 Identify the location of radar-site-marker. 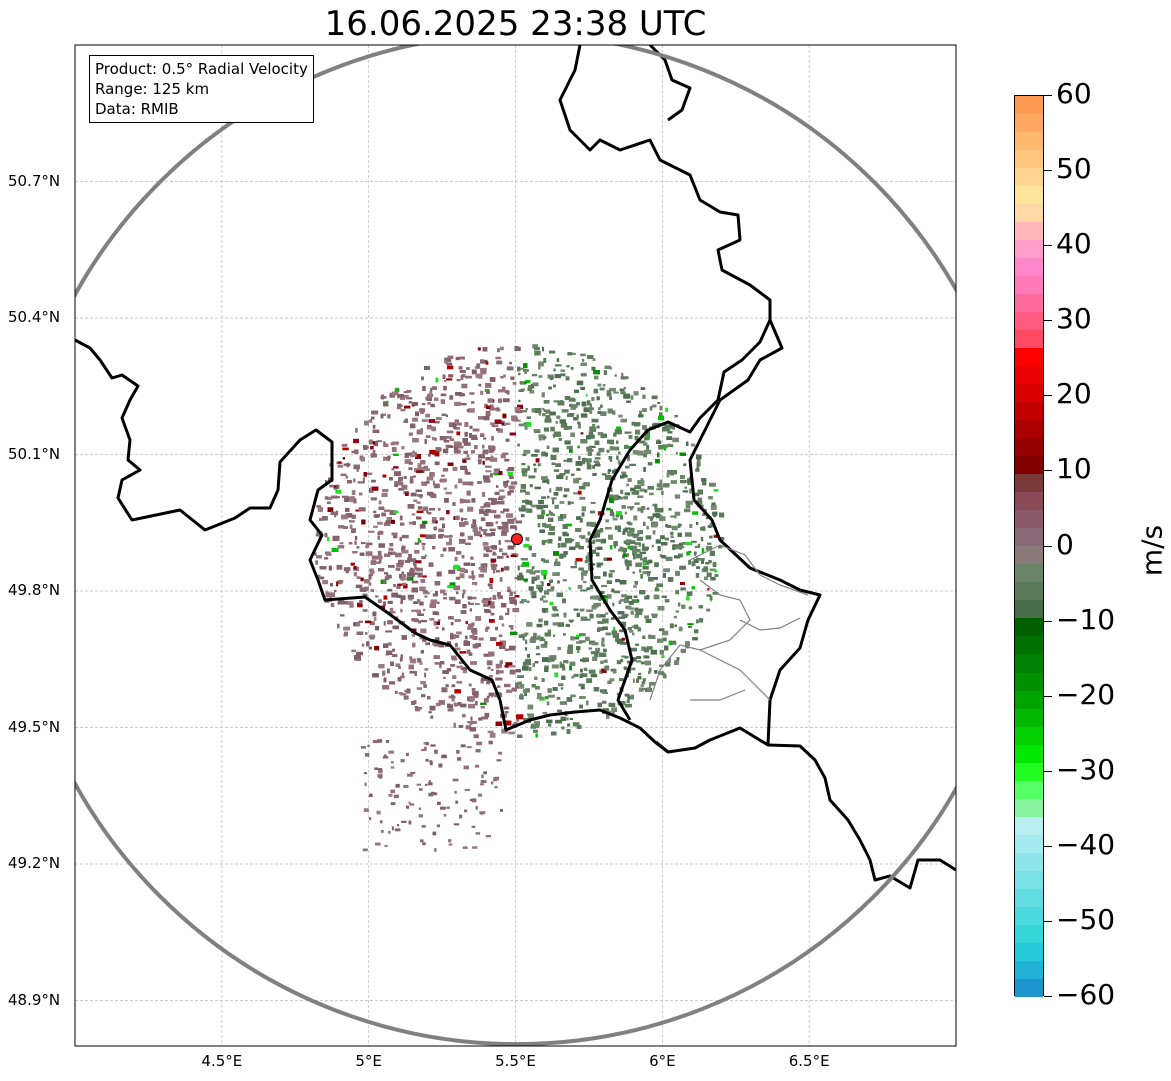
(516, 539).